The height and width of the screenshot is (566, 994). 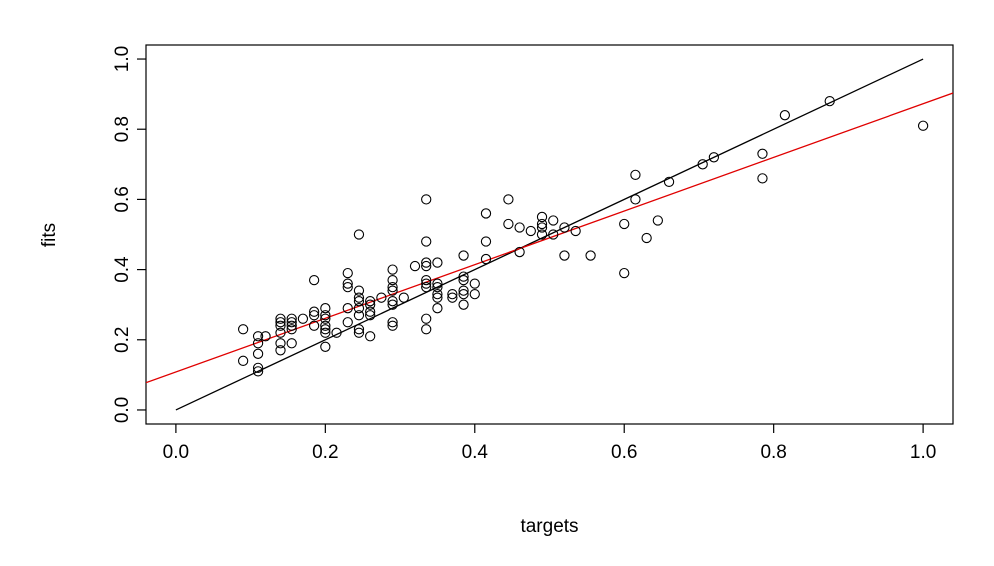 I want to click on y-tick-label: 1.0, so click(x=122, y=59).